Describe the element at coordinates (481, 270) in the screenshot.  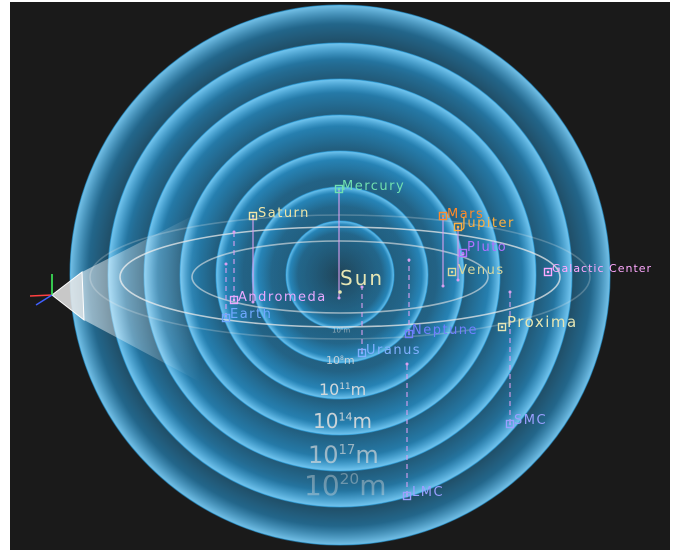
I see `label-venus: Venus` at that location.